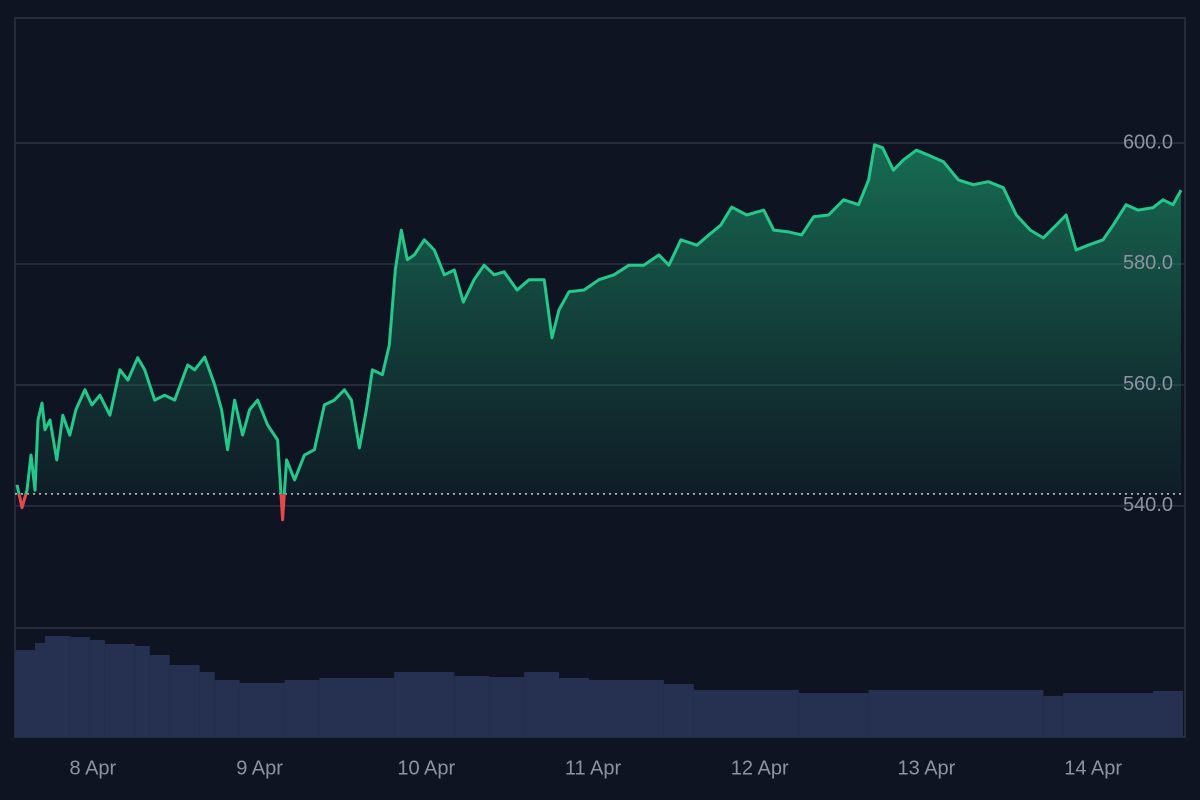 Image resolution: width=1200 pixels, height=800 pixels. What do you see at coordinates (1148, 505) in the screenshot?
I see `y-tick-label: 540.0` at bounding box center [1148, 505].